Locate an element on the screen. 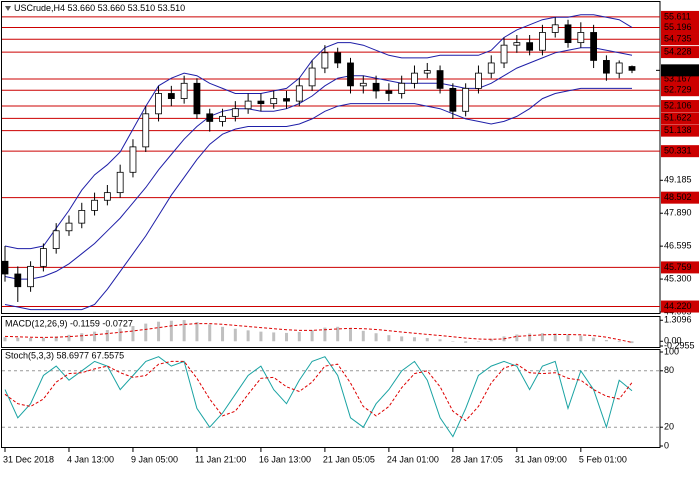 The image size is (700, 500). macd-label: MACD(12,26,9) -0.1159 -0.0727 is located at coordinates (69, 323).